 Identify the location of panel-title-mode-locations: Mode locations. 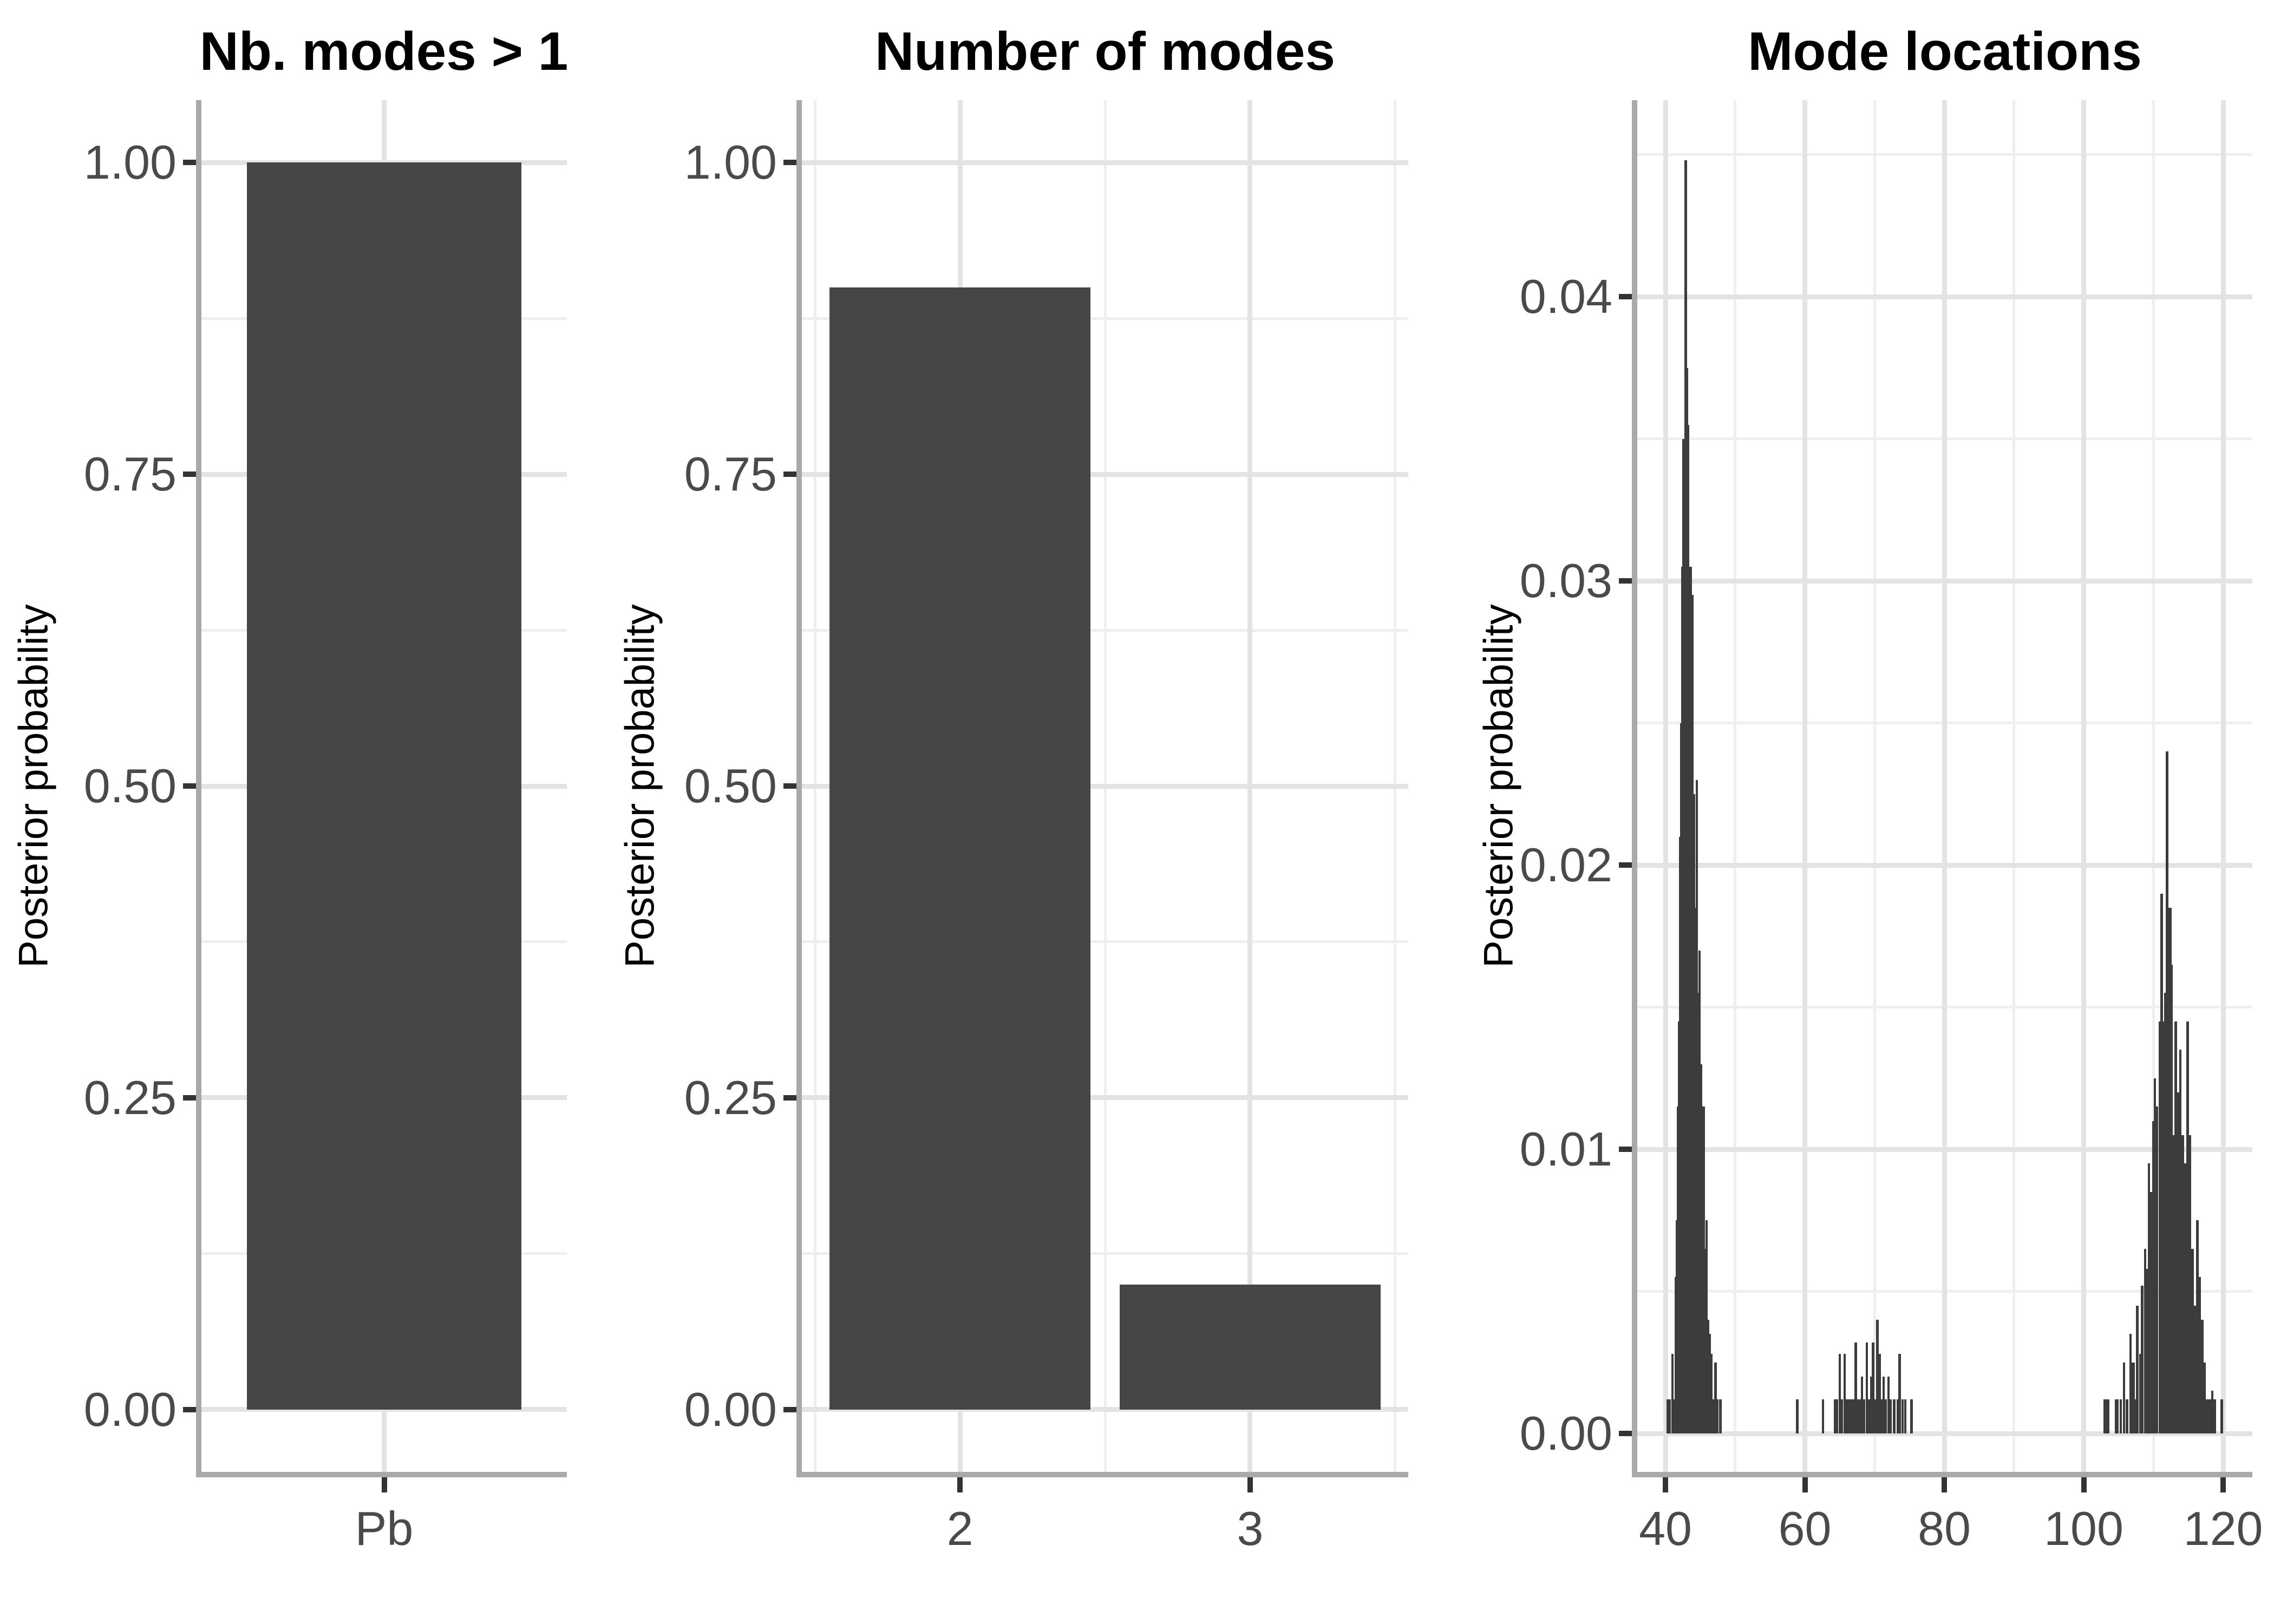
(1945, 51).